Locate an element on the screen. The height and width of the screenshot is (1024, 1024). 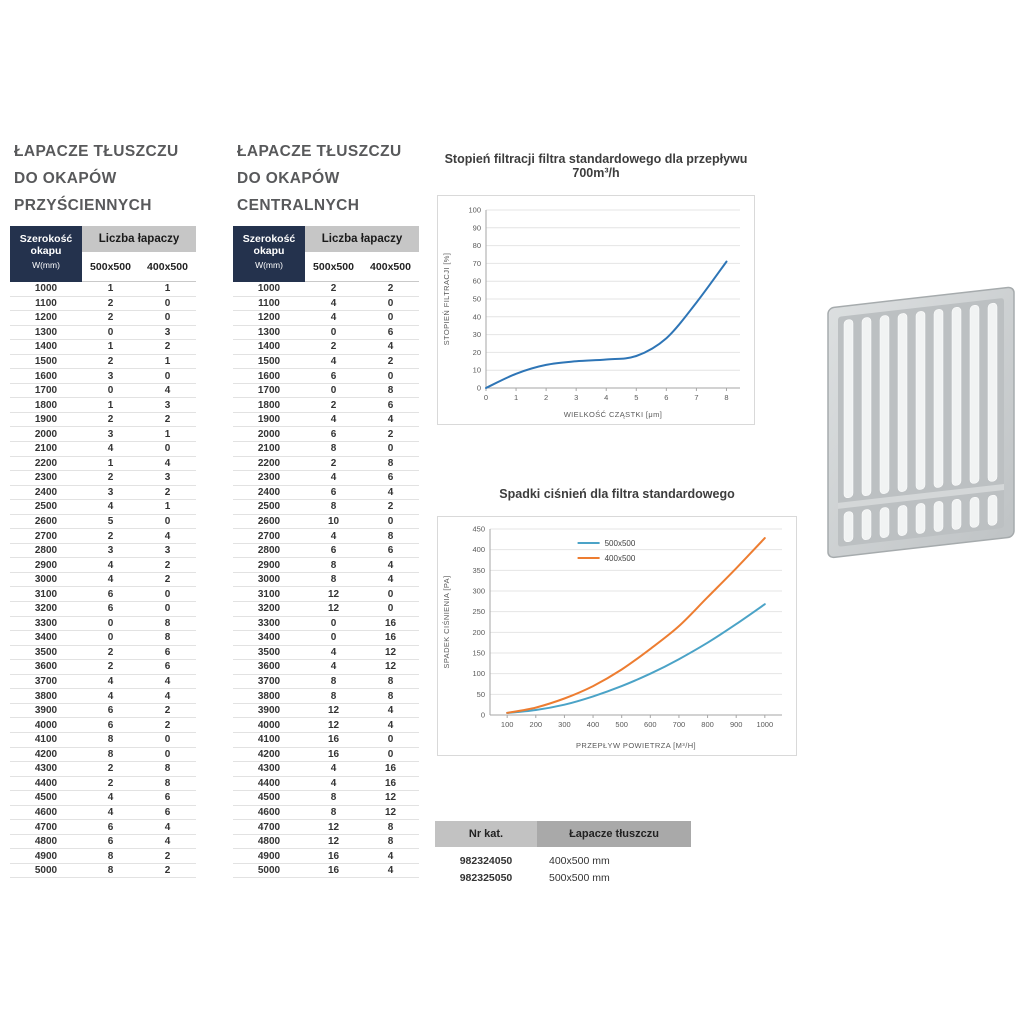
table-row: 4000 12 4 is located at coordinates (326, 725).